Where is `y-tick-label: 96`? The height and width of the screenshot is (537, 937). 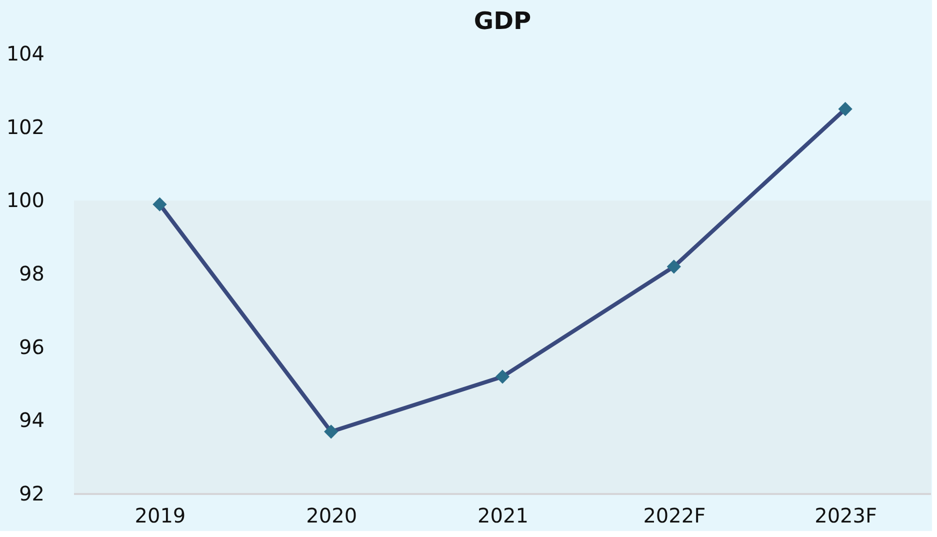
y-tick-label: 96 is located at coordinates (31, 346).